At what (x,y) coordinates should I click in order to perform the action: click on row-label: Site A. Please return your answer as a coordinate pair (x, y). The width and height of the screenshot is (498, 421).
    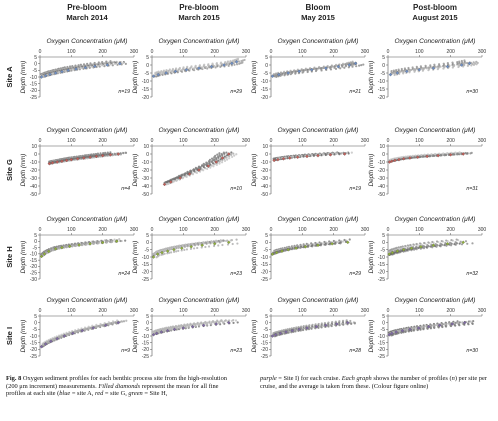
    Looking at the image, I should click on (9, 77).